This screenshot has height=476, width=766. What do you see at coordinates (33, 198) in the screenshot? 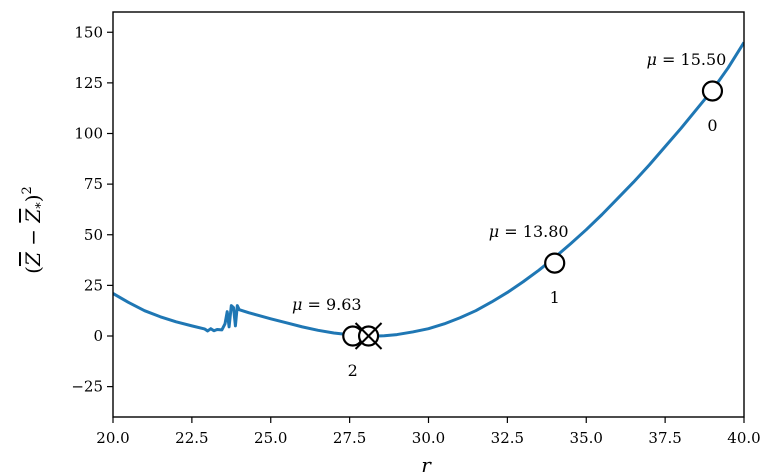
I see `y-label-close-paren: )` at bounding box center [33, 198].